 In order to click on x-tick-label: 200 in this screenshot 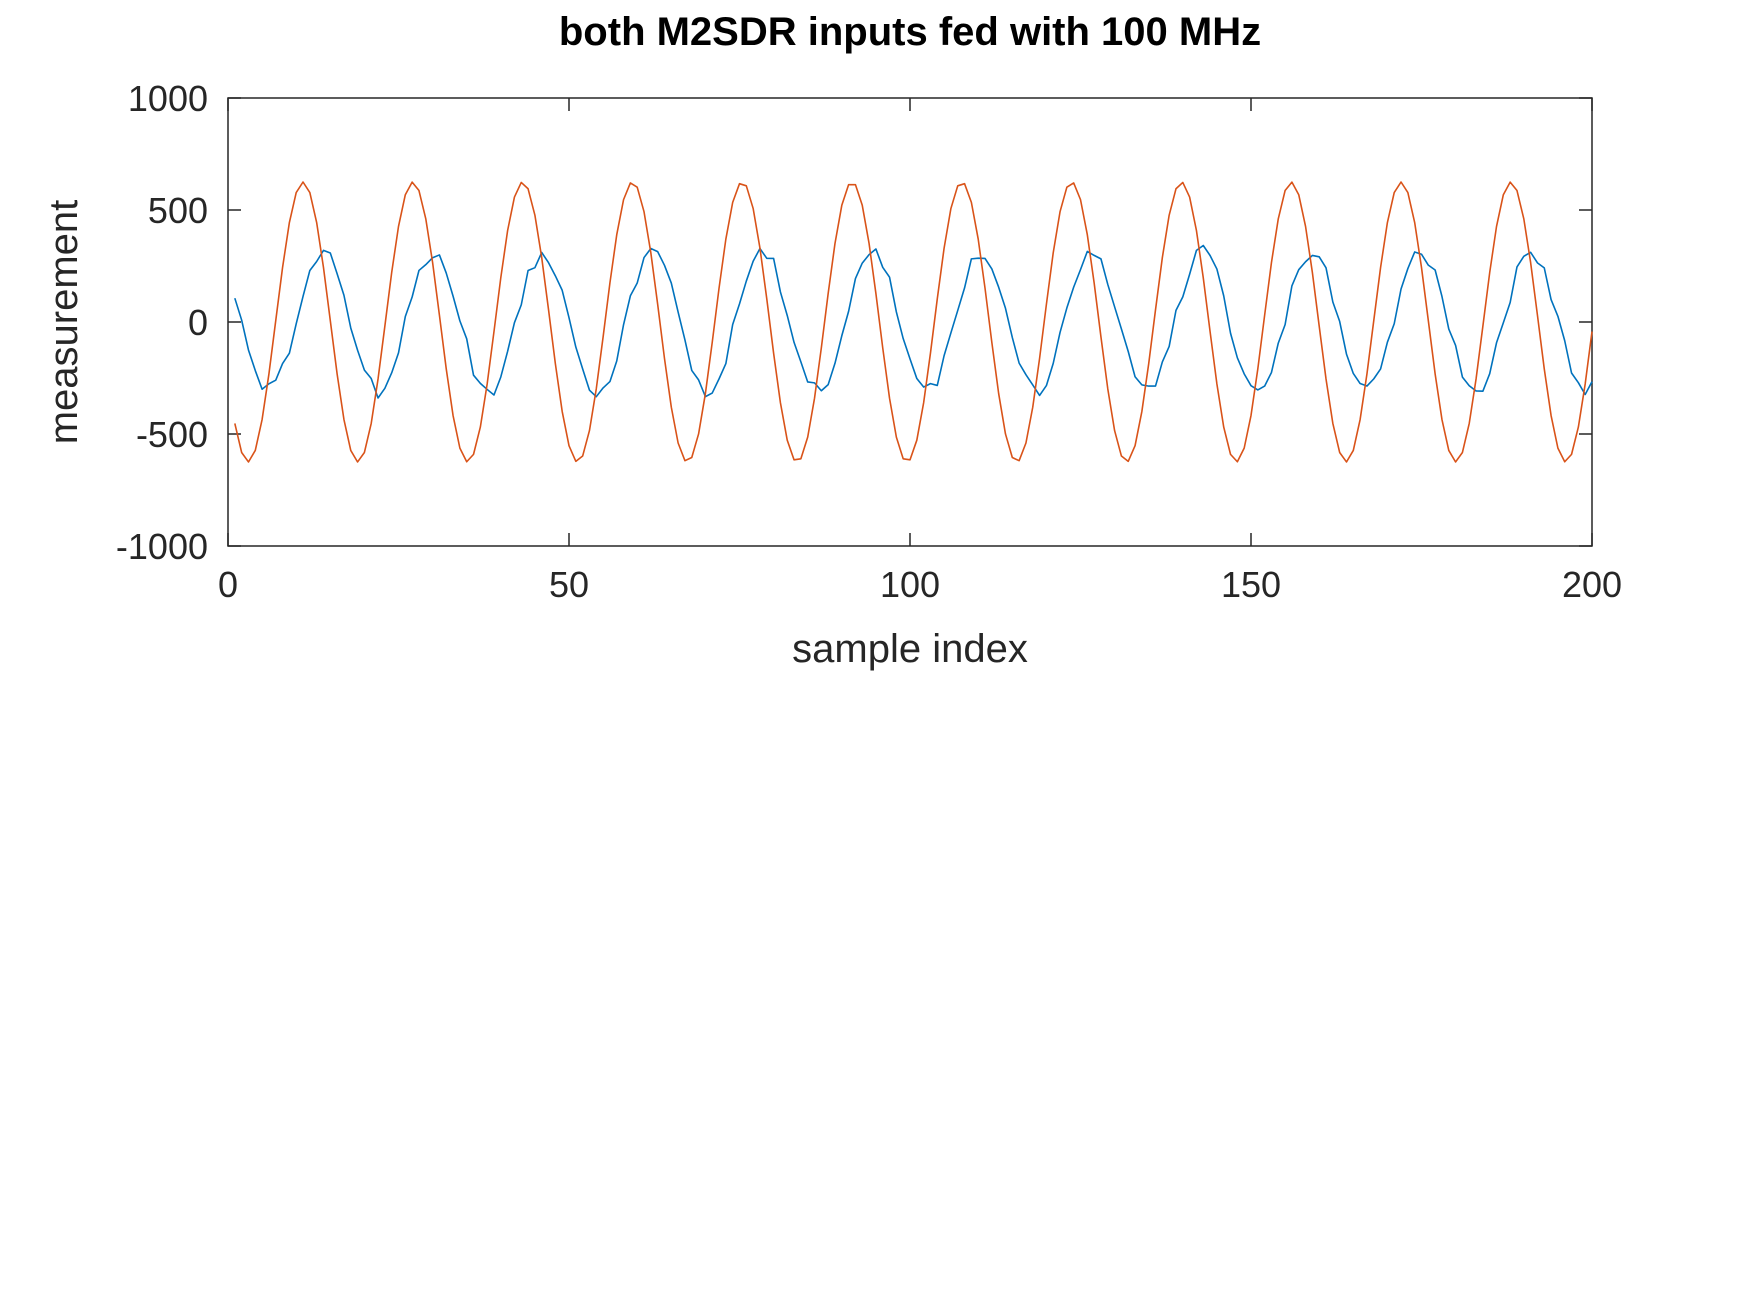, I will do `click(1592, 584)`.